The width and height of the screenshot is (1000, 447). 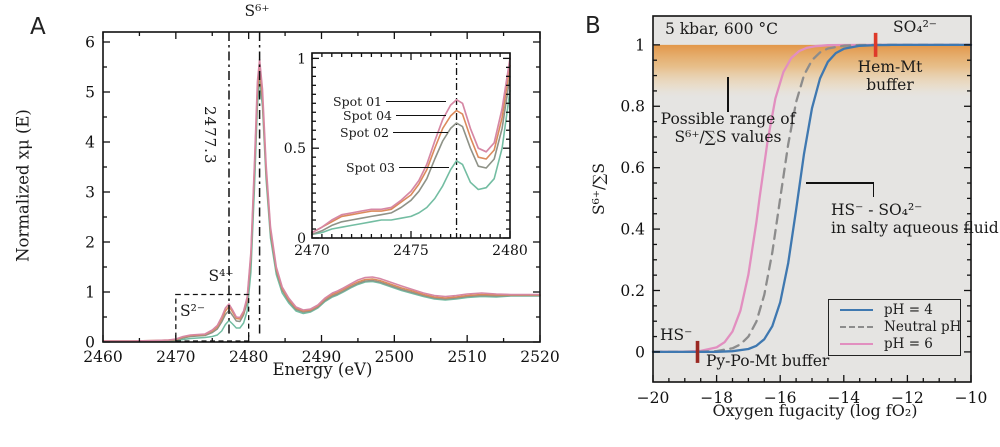 I want to click on s4-peak-label: S⁴⁺, so click(x=221, y=276).